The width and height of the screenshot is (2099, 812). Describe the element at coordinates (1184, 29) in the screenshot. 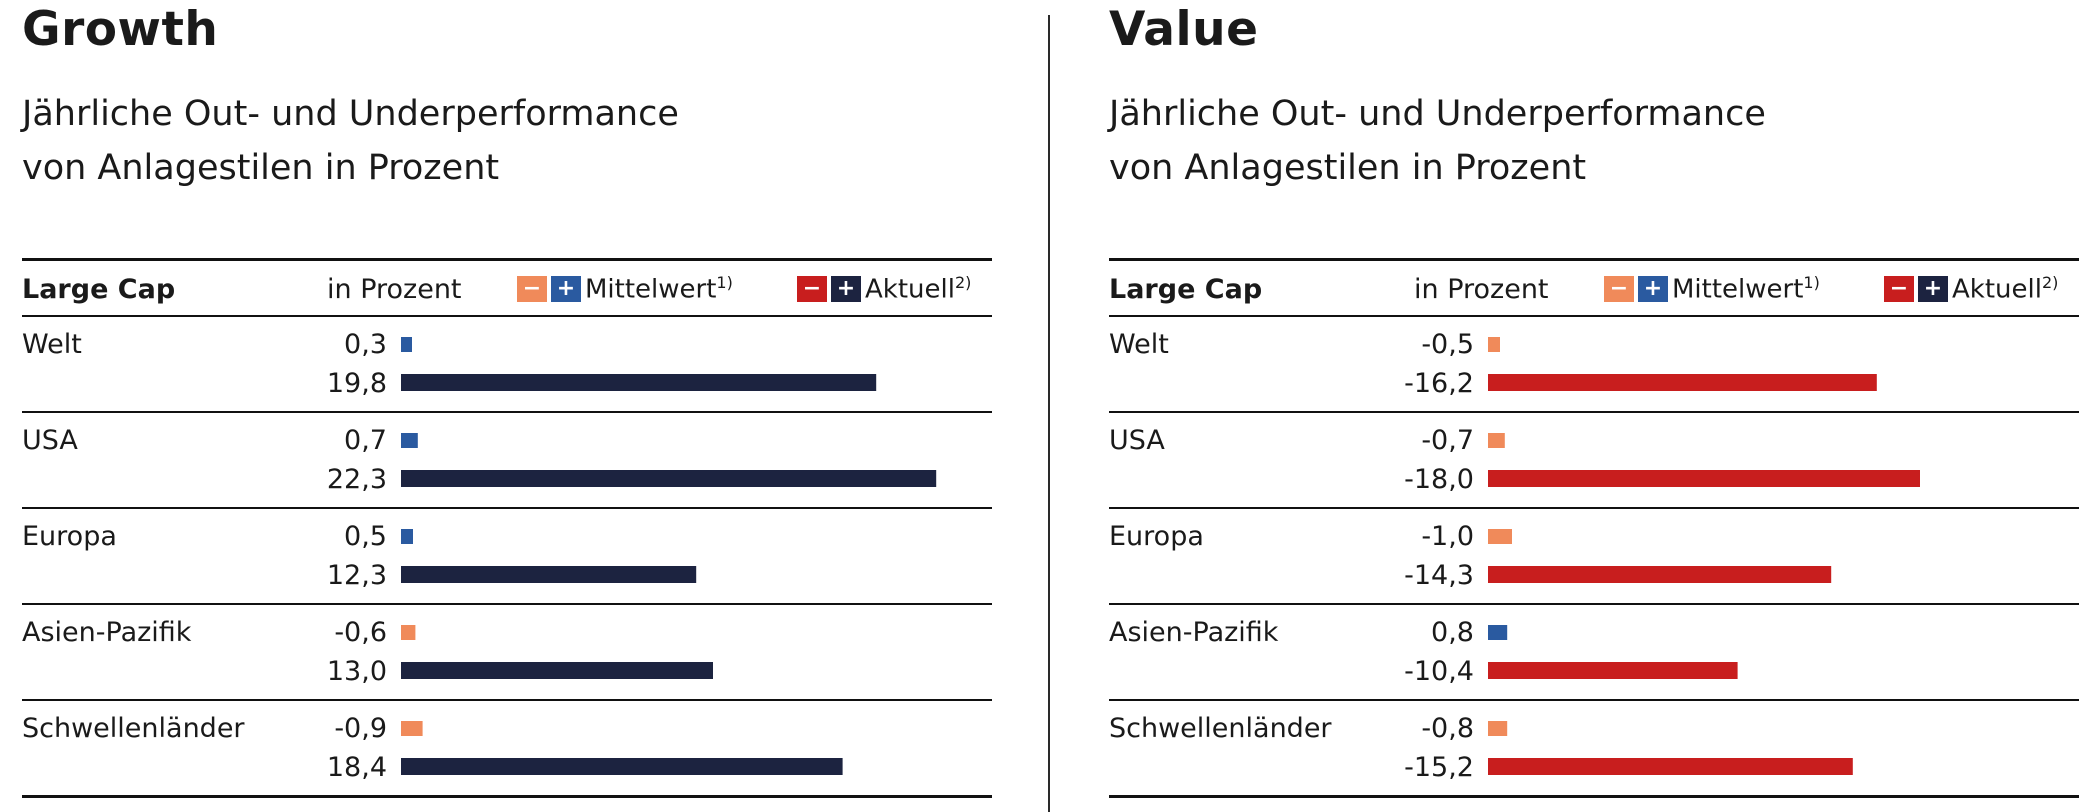

I see `chart-title: Value` at that location.